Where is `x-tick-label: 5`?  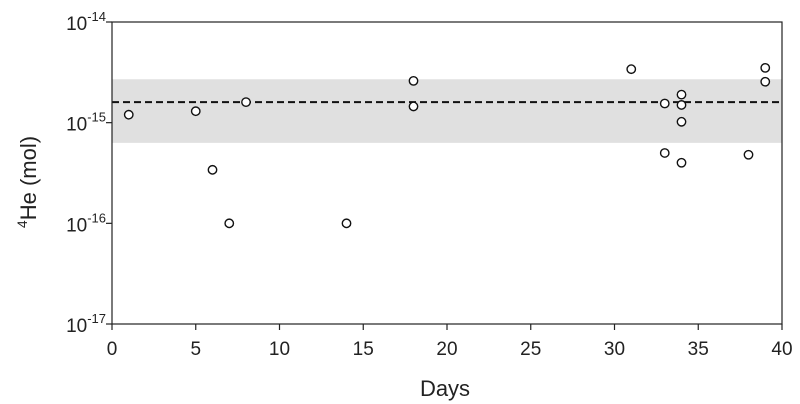 x-tick-label: 5 is located at coordinates (195, 349).